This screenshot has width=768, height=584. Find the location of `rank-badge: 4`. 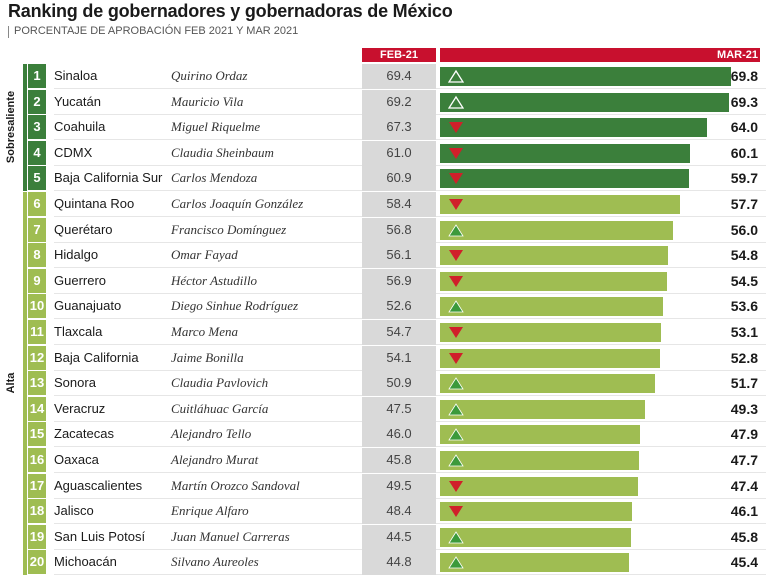

rank-badge: 4 is located at coordinates (37, 152).